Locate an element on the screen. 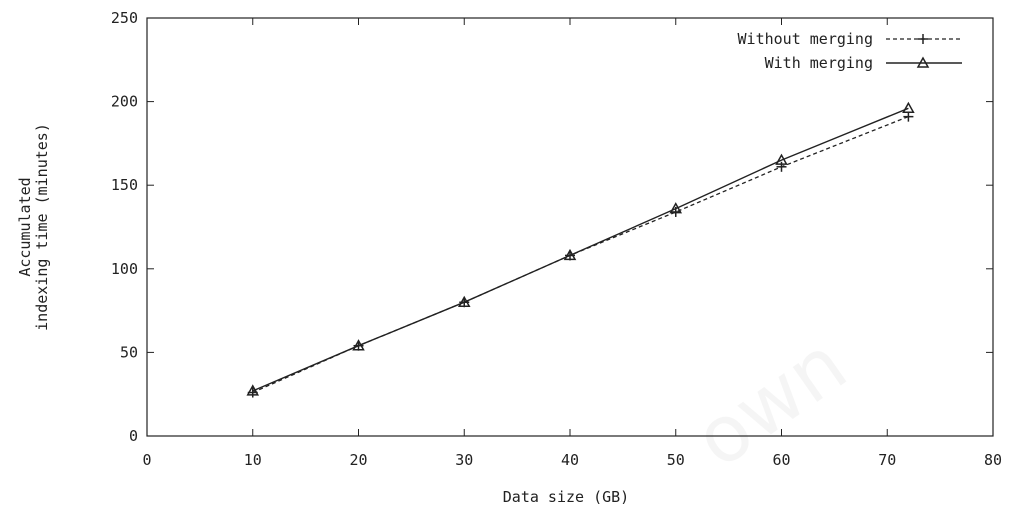 Image resolution: width=1015 pixels, height=512 pixels. legend: Without merging With merging is located at coordinates (850, 51).